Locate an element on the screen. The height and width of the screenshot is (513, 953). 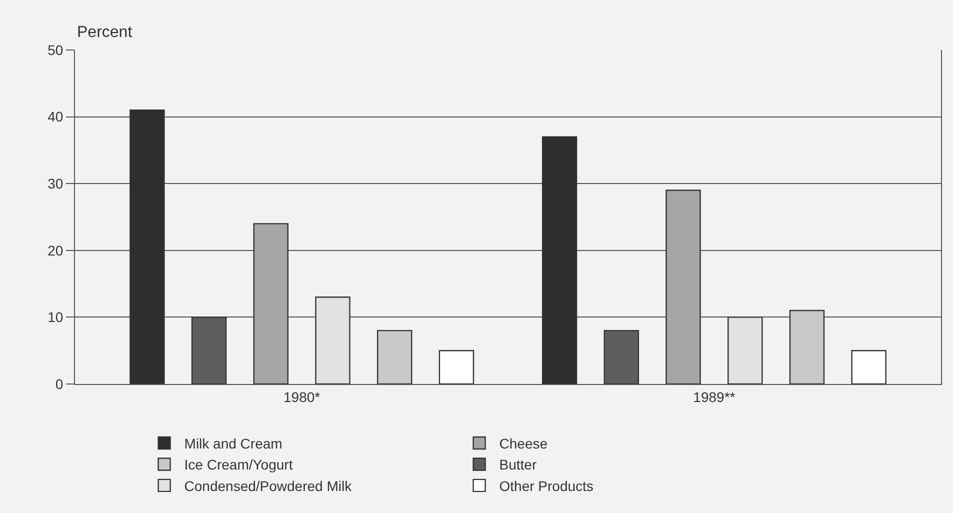
y-tick-label: 20 is located at coordinates (56, 250).